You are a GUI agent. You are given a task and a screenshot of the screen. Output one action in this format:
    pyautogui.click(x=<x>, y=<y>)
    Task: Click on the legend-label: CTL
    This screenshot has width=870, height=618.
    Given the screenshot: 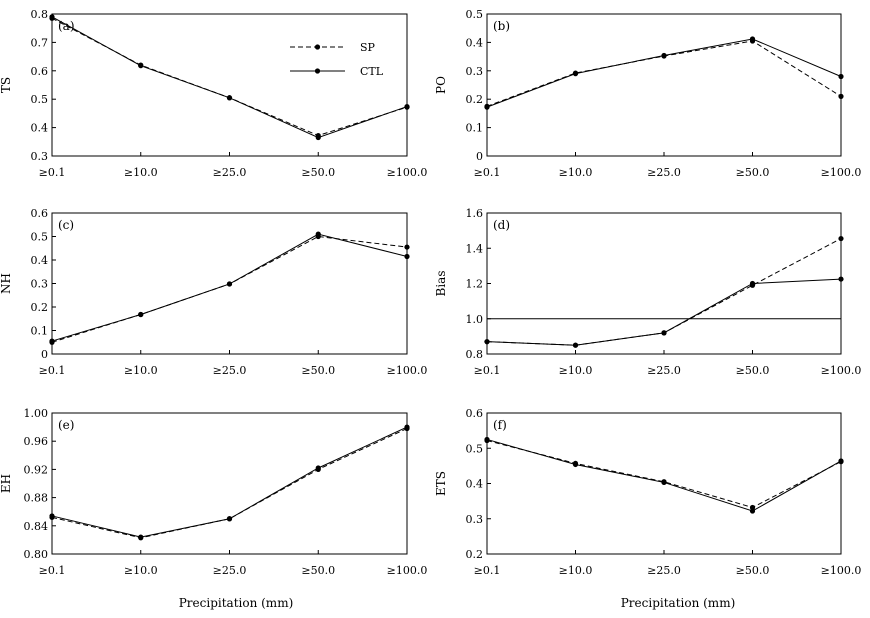 What is the action you would take?
    pyautogui.click(x=372, y=71)
    